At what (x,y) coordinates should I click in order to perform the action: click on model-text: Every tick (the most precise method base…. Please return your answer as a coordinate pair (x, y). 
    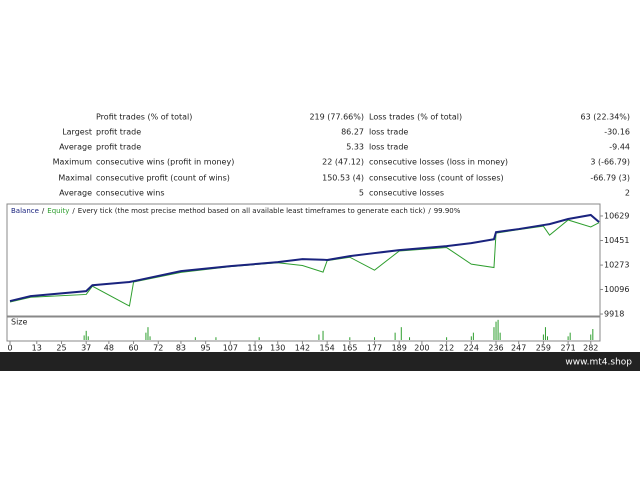
    Looking at the image, I should click on (252, 211).